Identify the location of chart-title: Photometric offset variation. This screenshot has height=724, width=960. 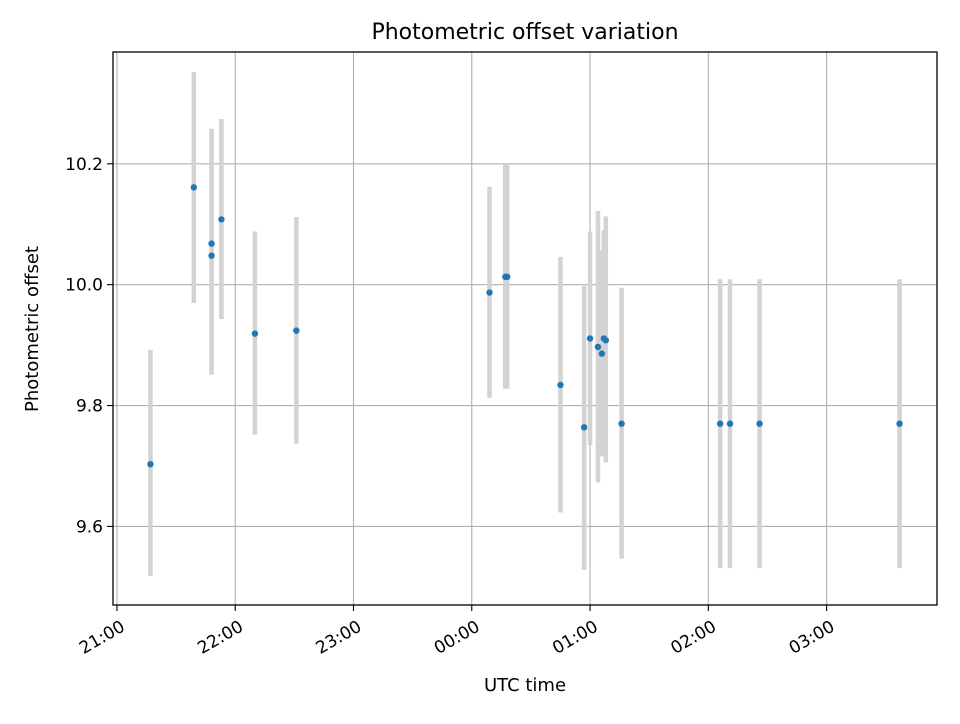
(524, 32).